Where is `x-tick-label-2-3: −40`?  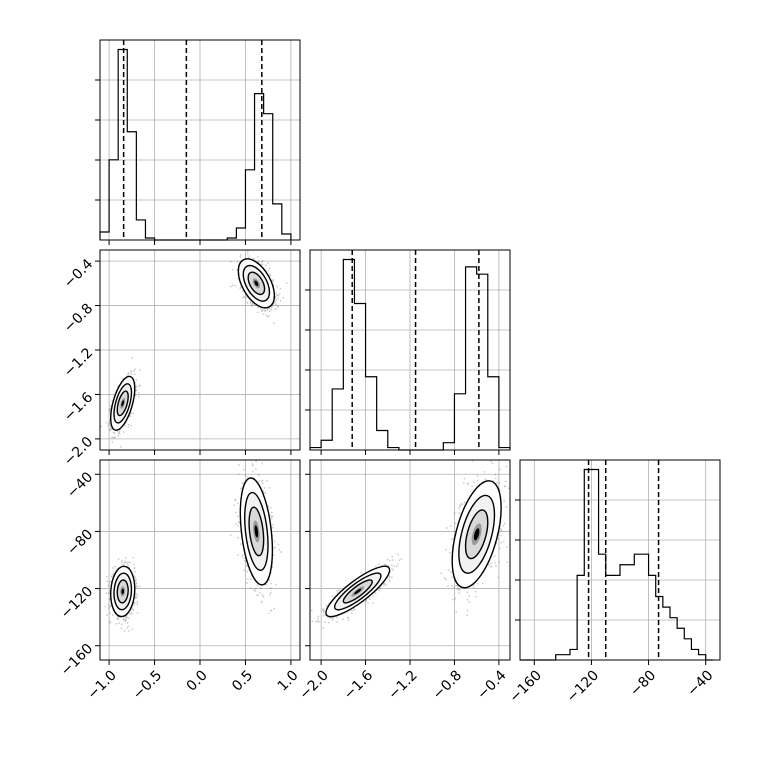
x-tick-label-2-3: −40 is located at coordinates (700, 683).